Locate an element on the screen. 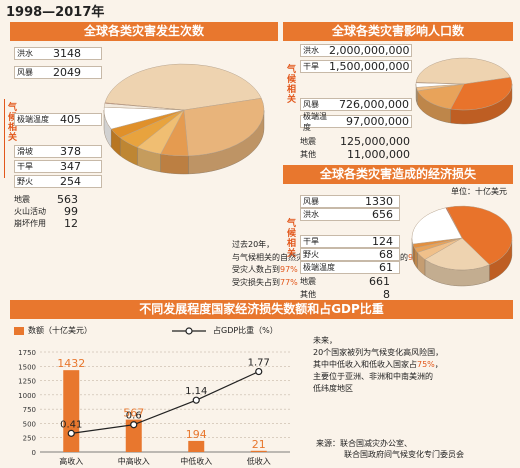 Image resolution: width=520 pixels, height=468 pixels. headline: 1998—2017年 is located at coordinates (55, 12).